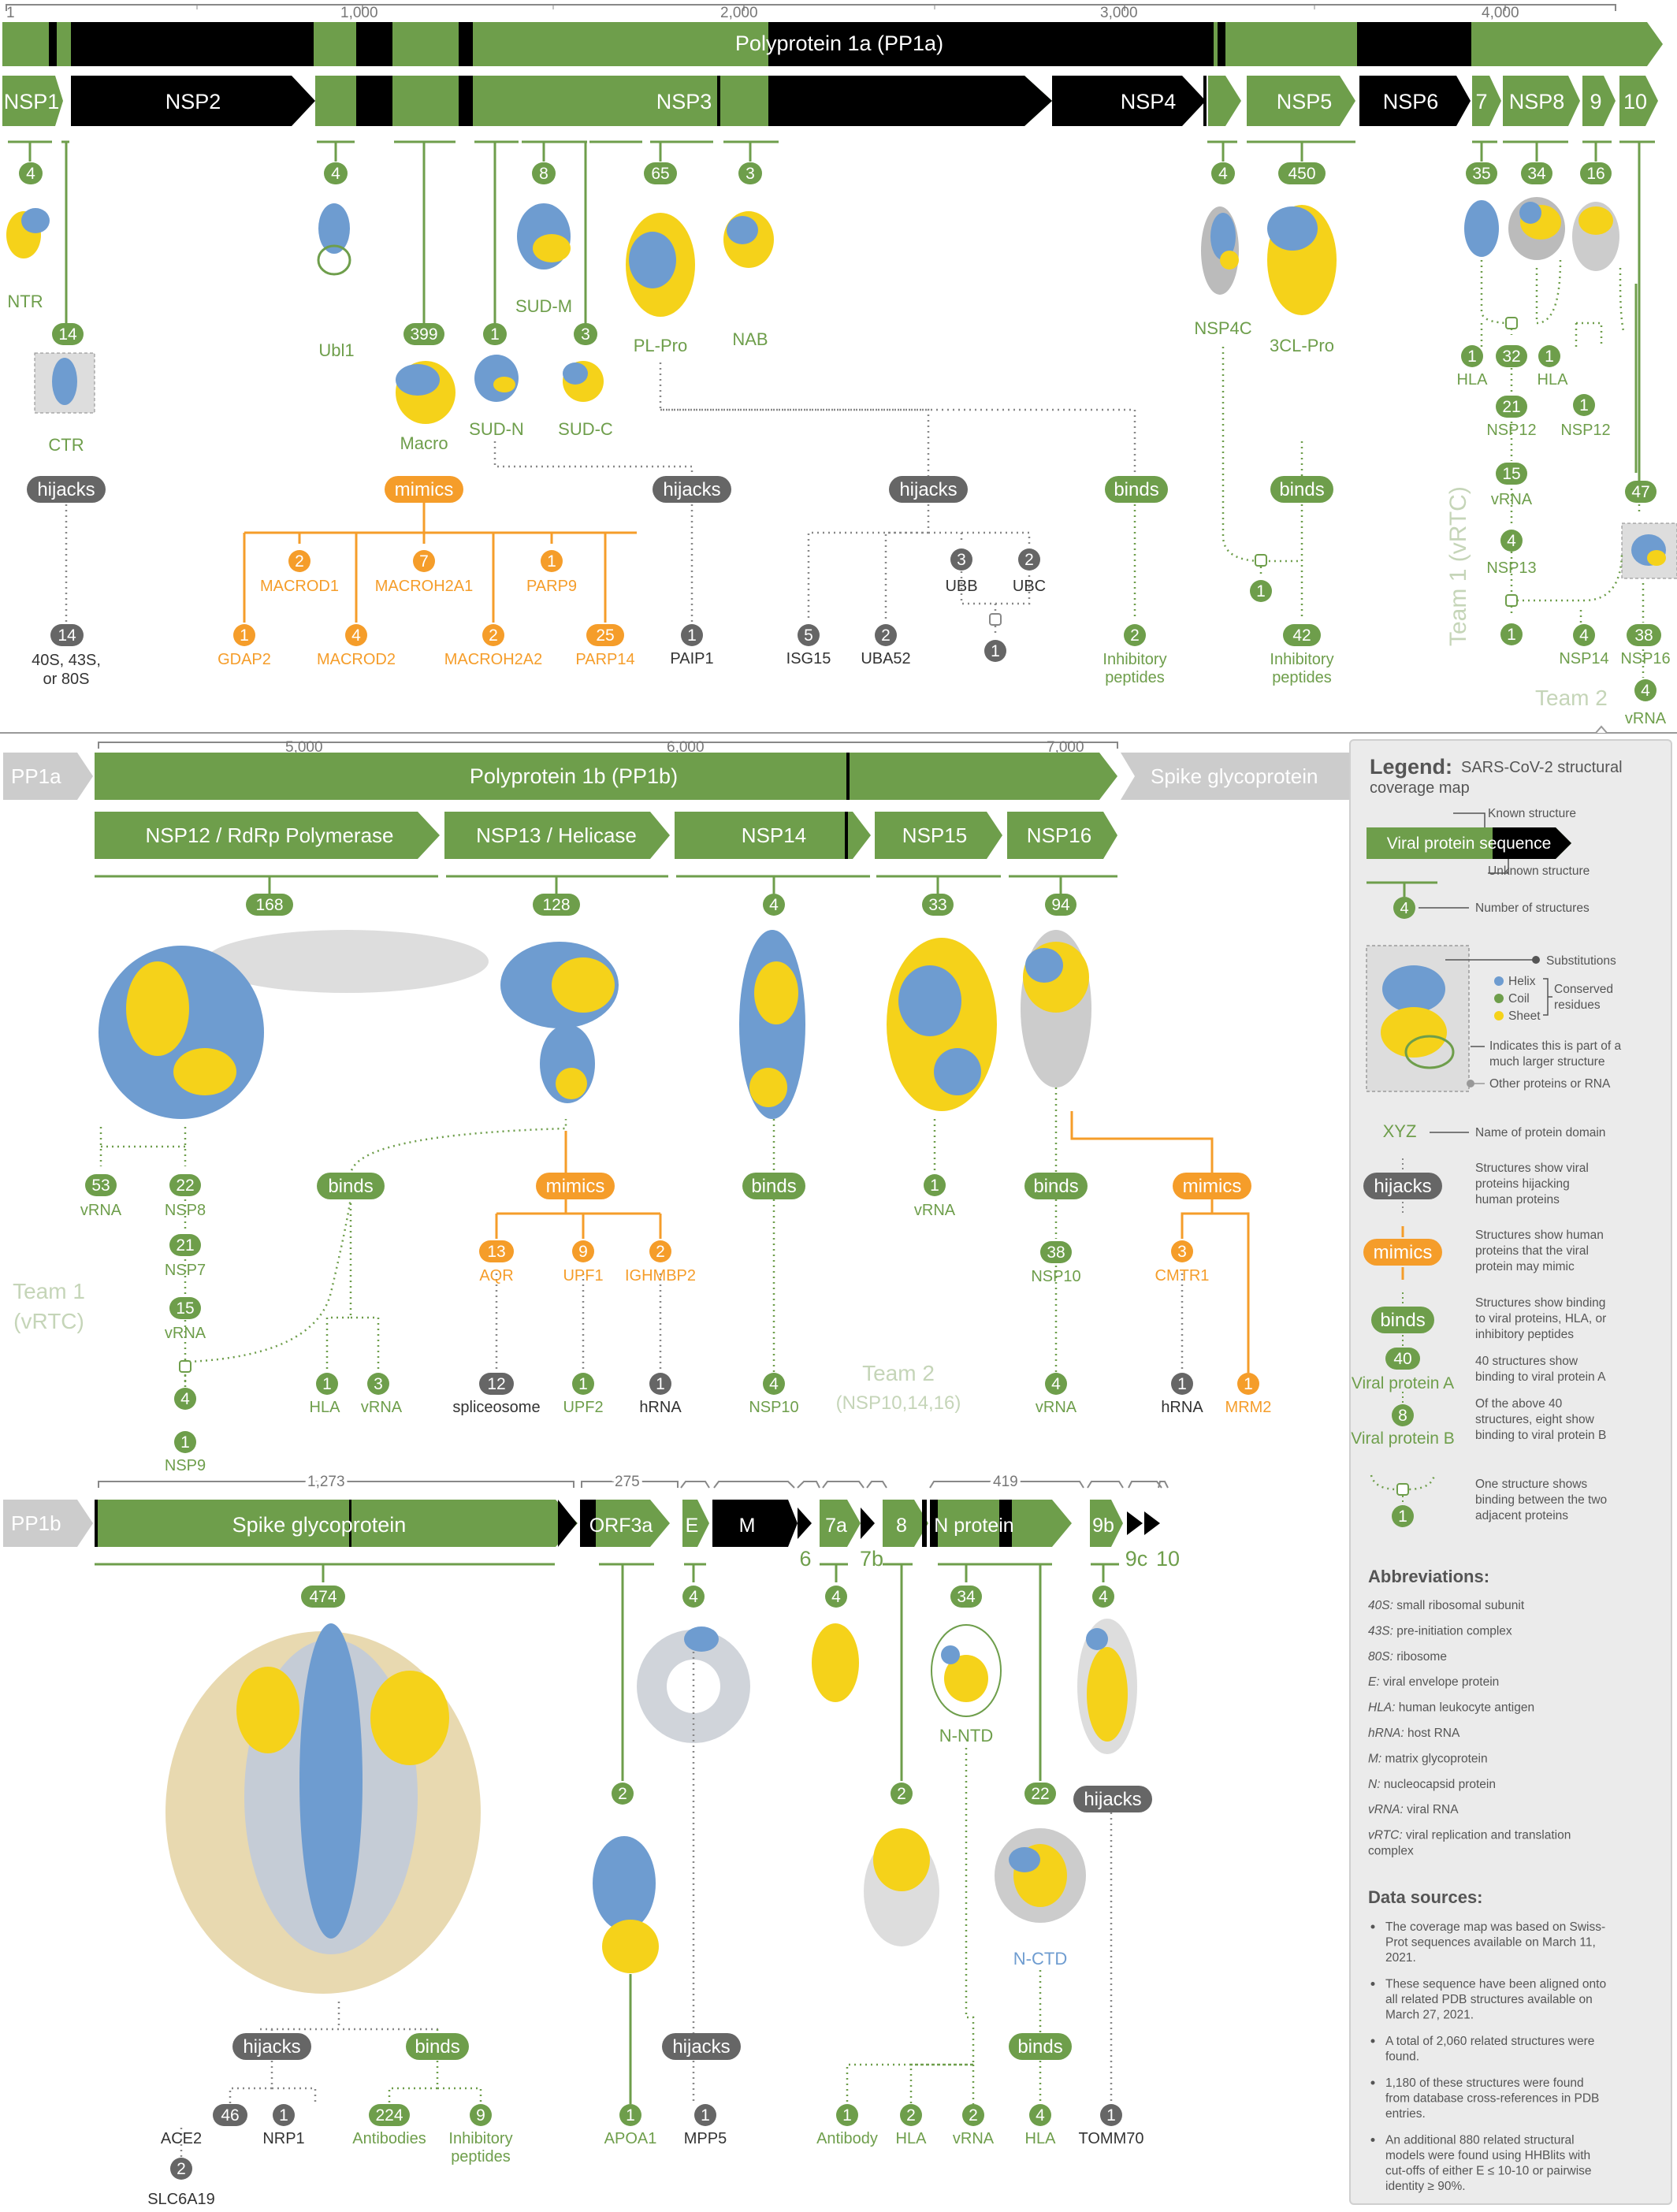  I want to click on team1-vertical: Team 1 (vRTC), so click(1458, 566).